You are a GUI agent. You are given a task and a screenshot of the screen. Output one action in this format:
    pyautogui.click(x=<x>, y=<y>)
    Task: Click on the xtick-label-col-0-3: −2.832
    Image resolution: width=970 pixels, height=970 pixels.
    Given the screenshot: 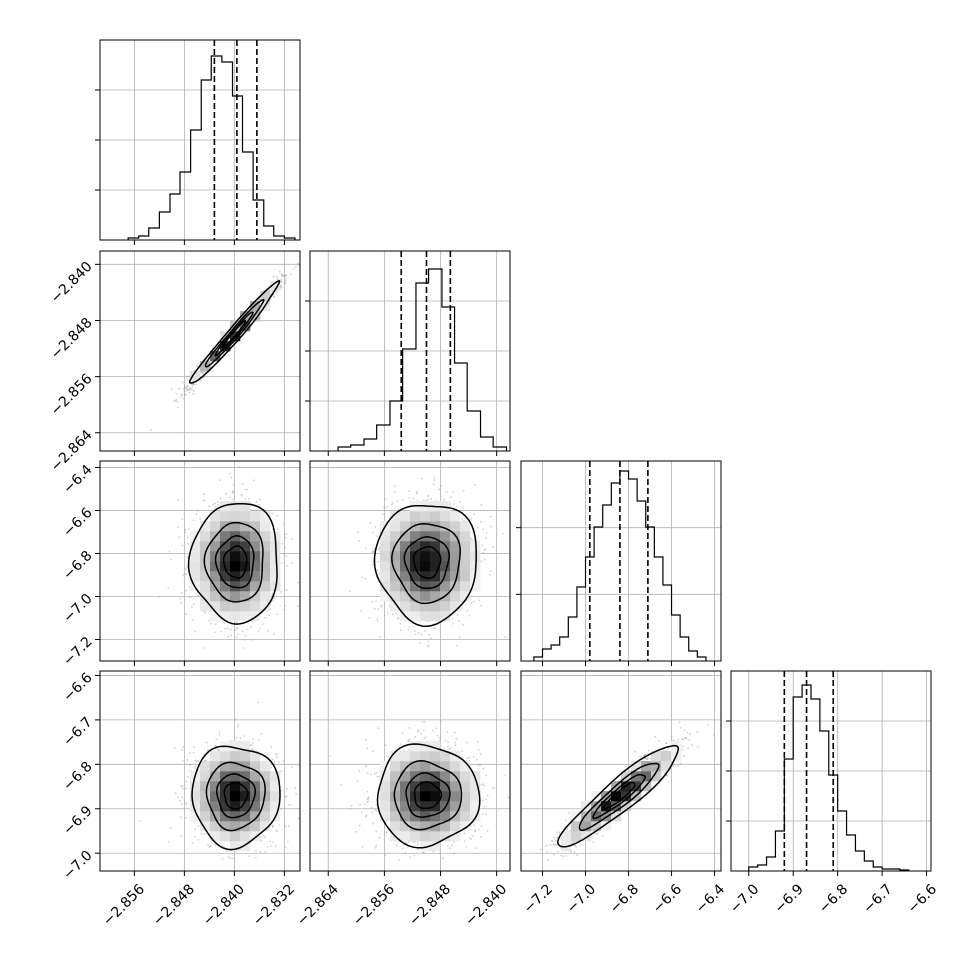 What is the action you would take?
    pyautogui.click(x=274, y=905)
    